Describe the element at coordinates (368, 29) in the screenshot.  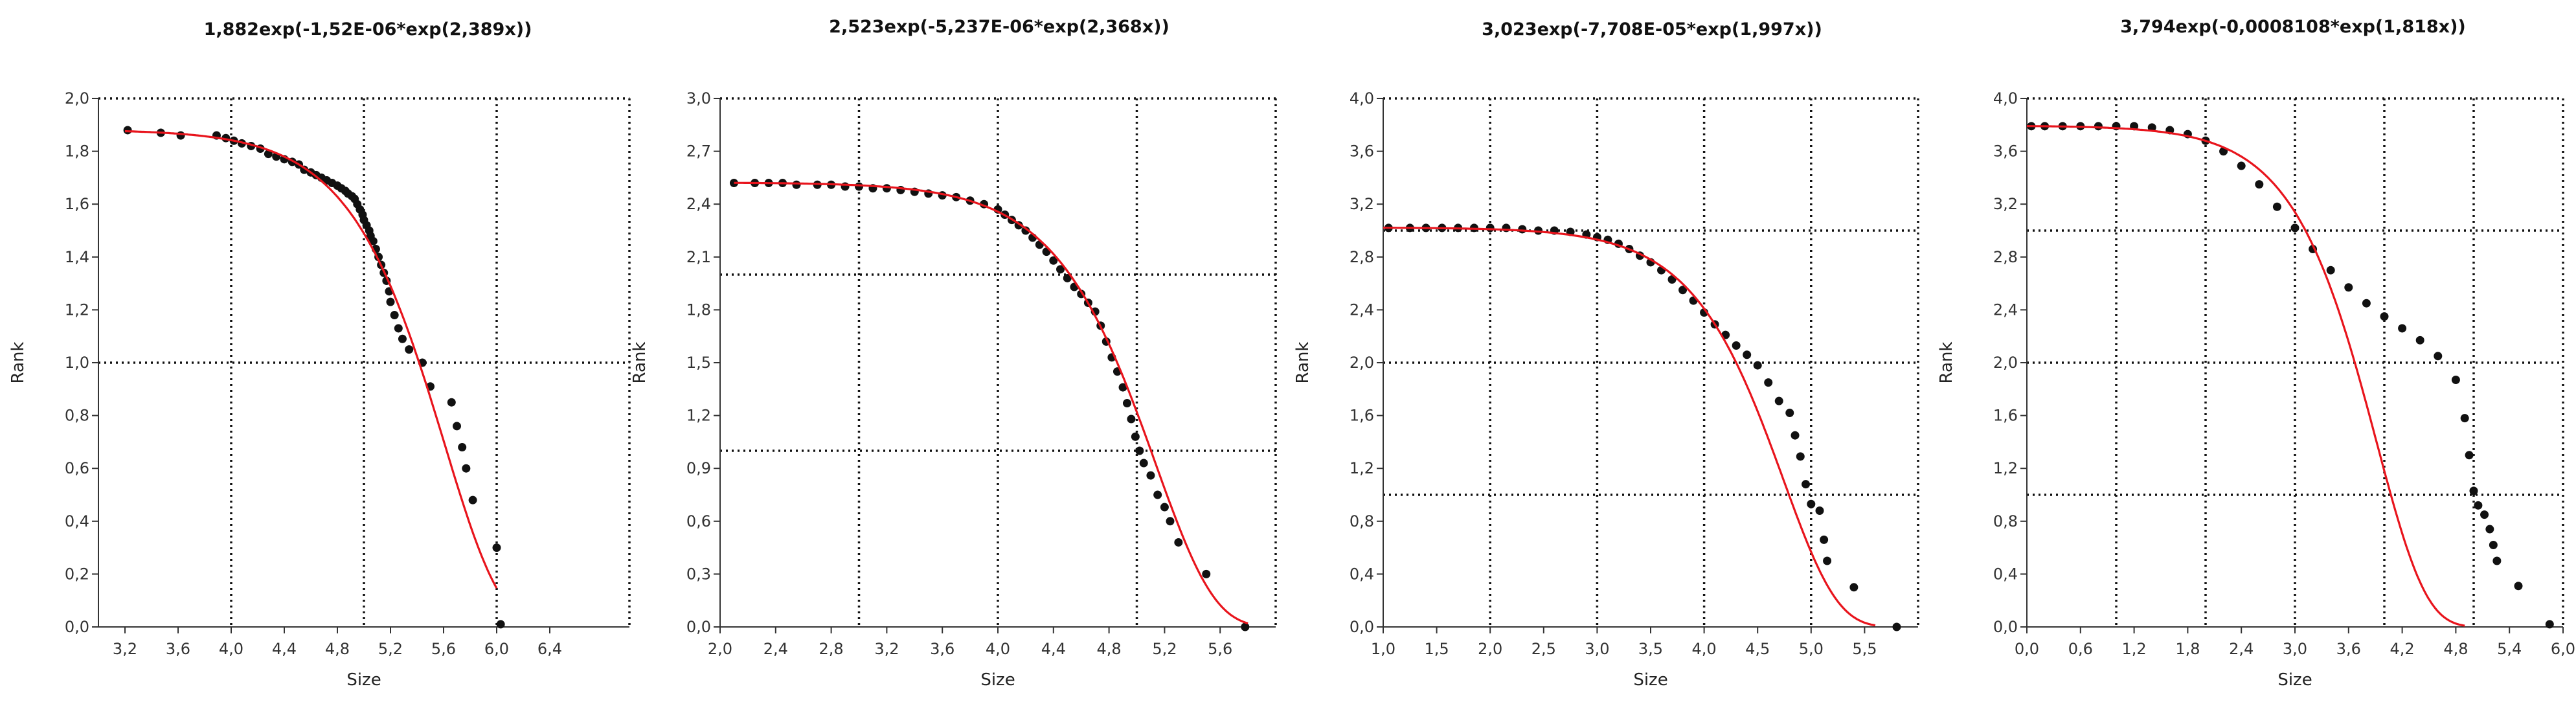
I see `chart-1-title: 1,882exp(-1,52E-06*exp(2,389x))` at that location.